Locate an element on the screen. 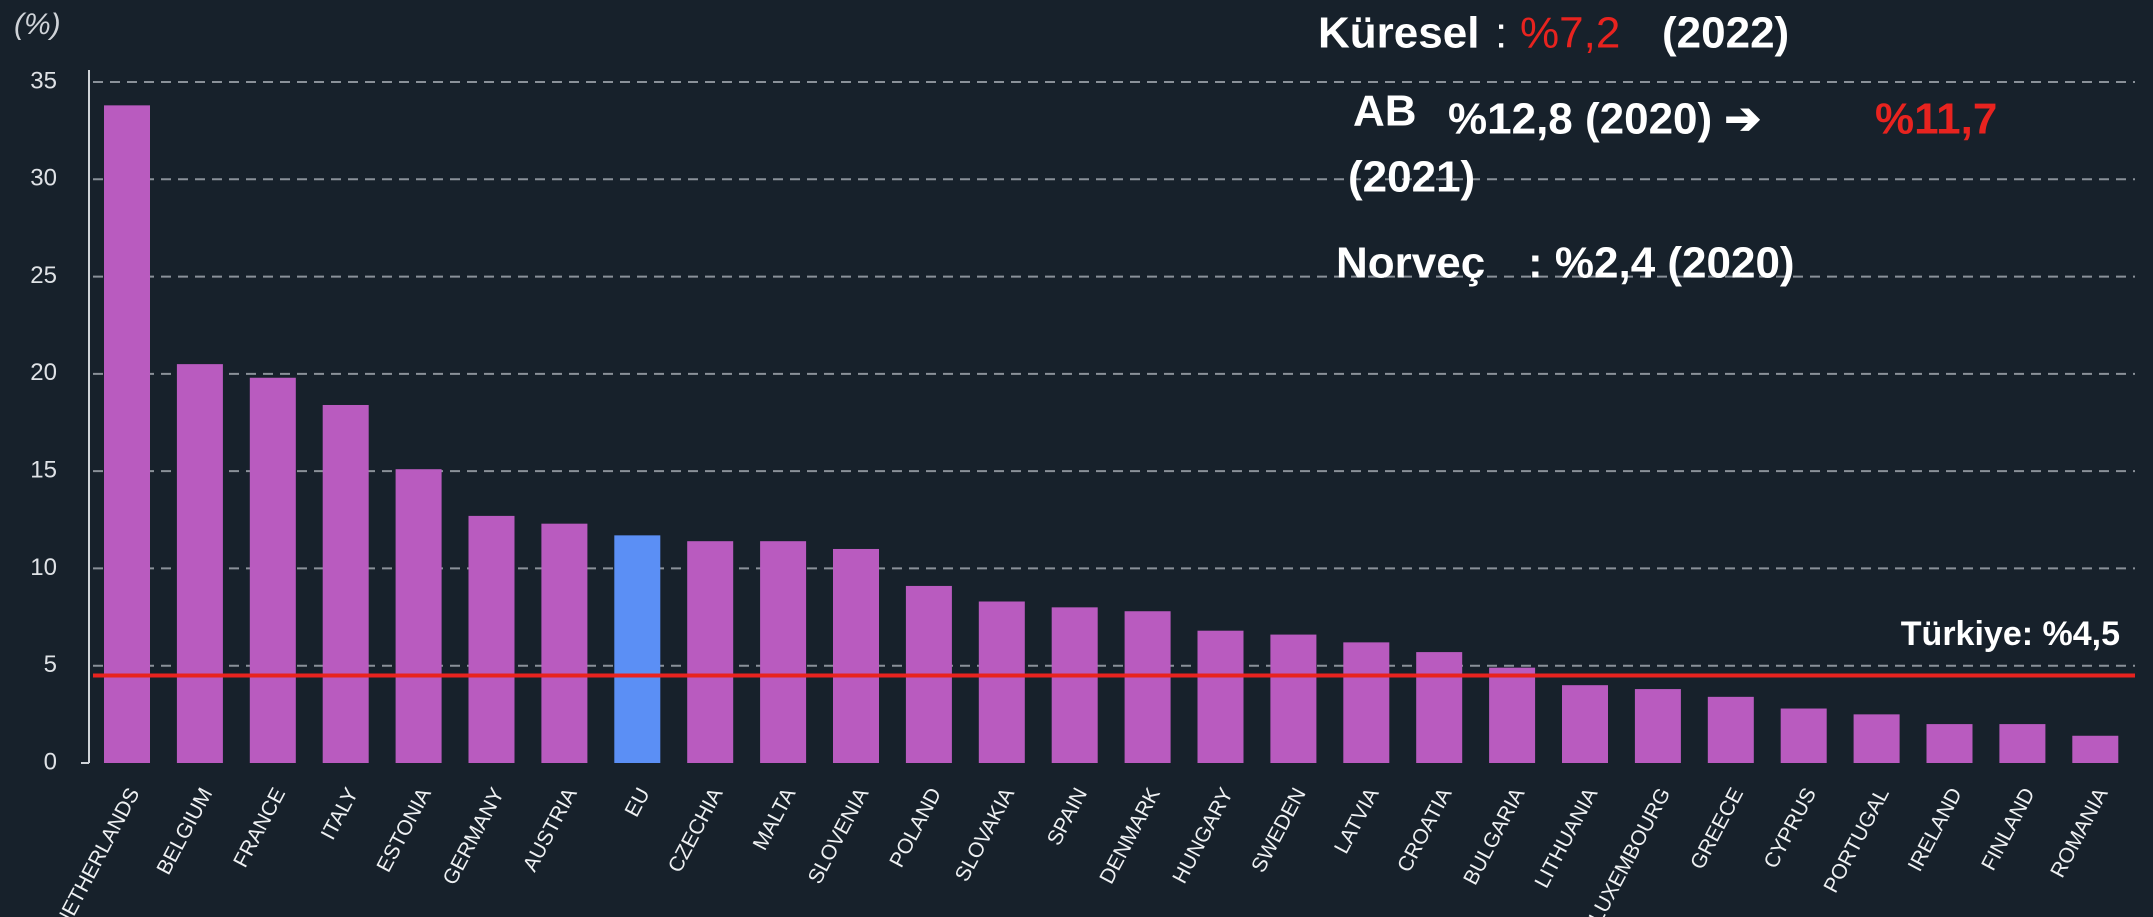  annotation: %12,8 (2020) ➔ is located at coordinates (1604, 119).